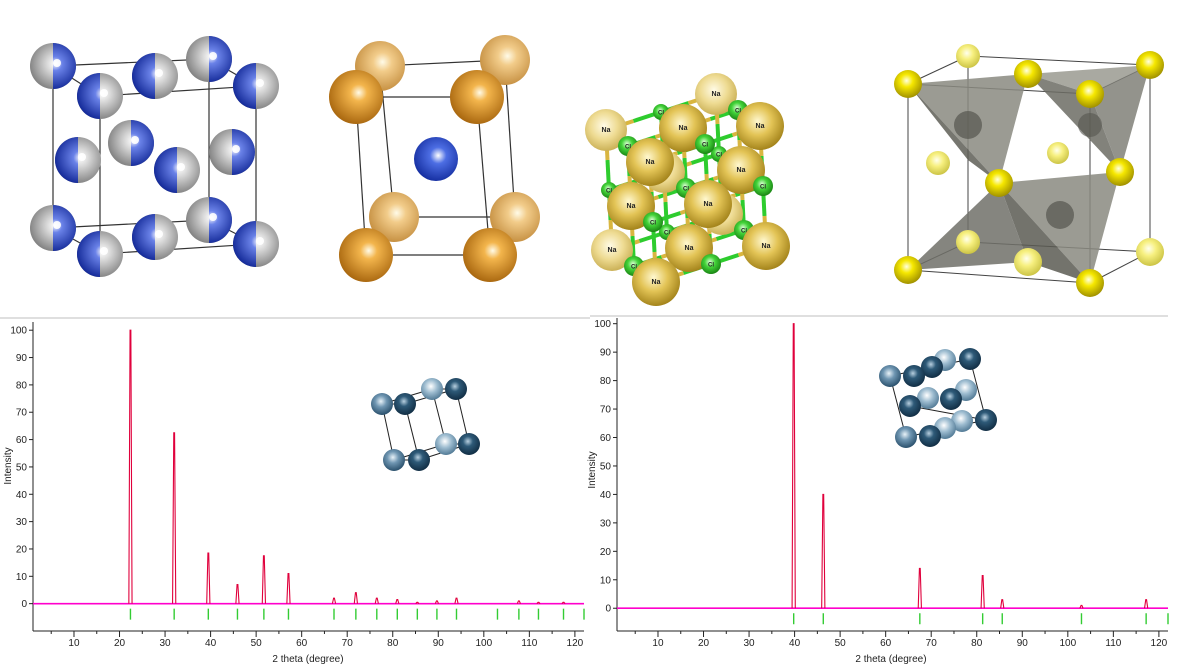 The height and width of the screenshot is (666, 1183). Describe the element at coordinates (22, 413) in the screenshot. I see `y-tick-label: 70` at that location.